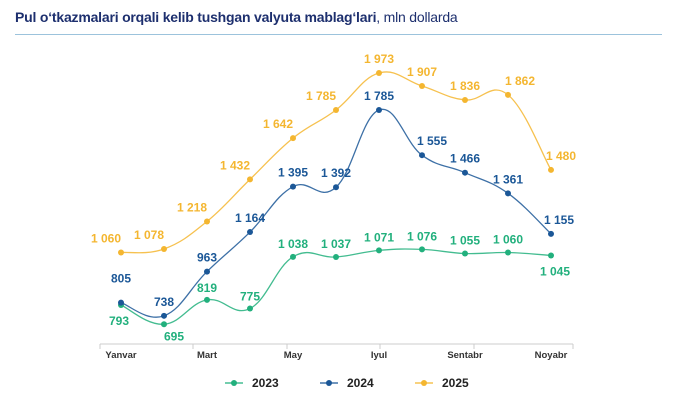  What do you see at coordinates (379, 96) in the screenshot?
I see `data-label-2024: 1 785` at bounding box center [379, 96].